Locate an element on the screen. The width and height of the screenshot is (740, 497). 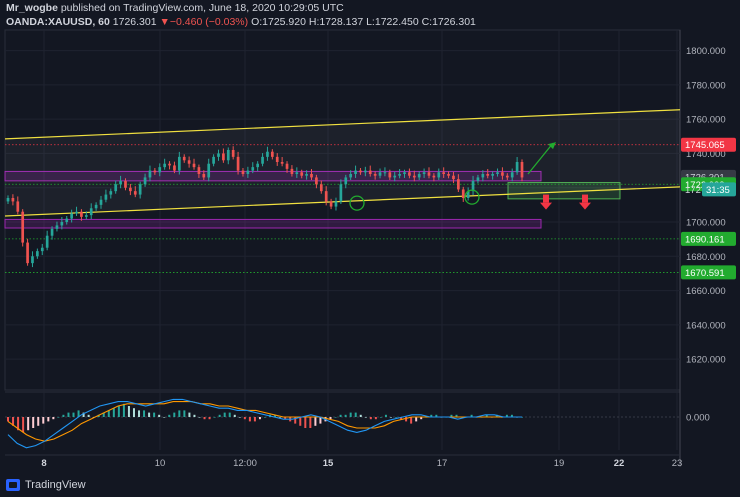
channel-upper-line is located at coordinates (342, 124).